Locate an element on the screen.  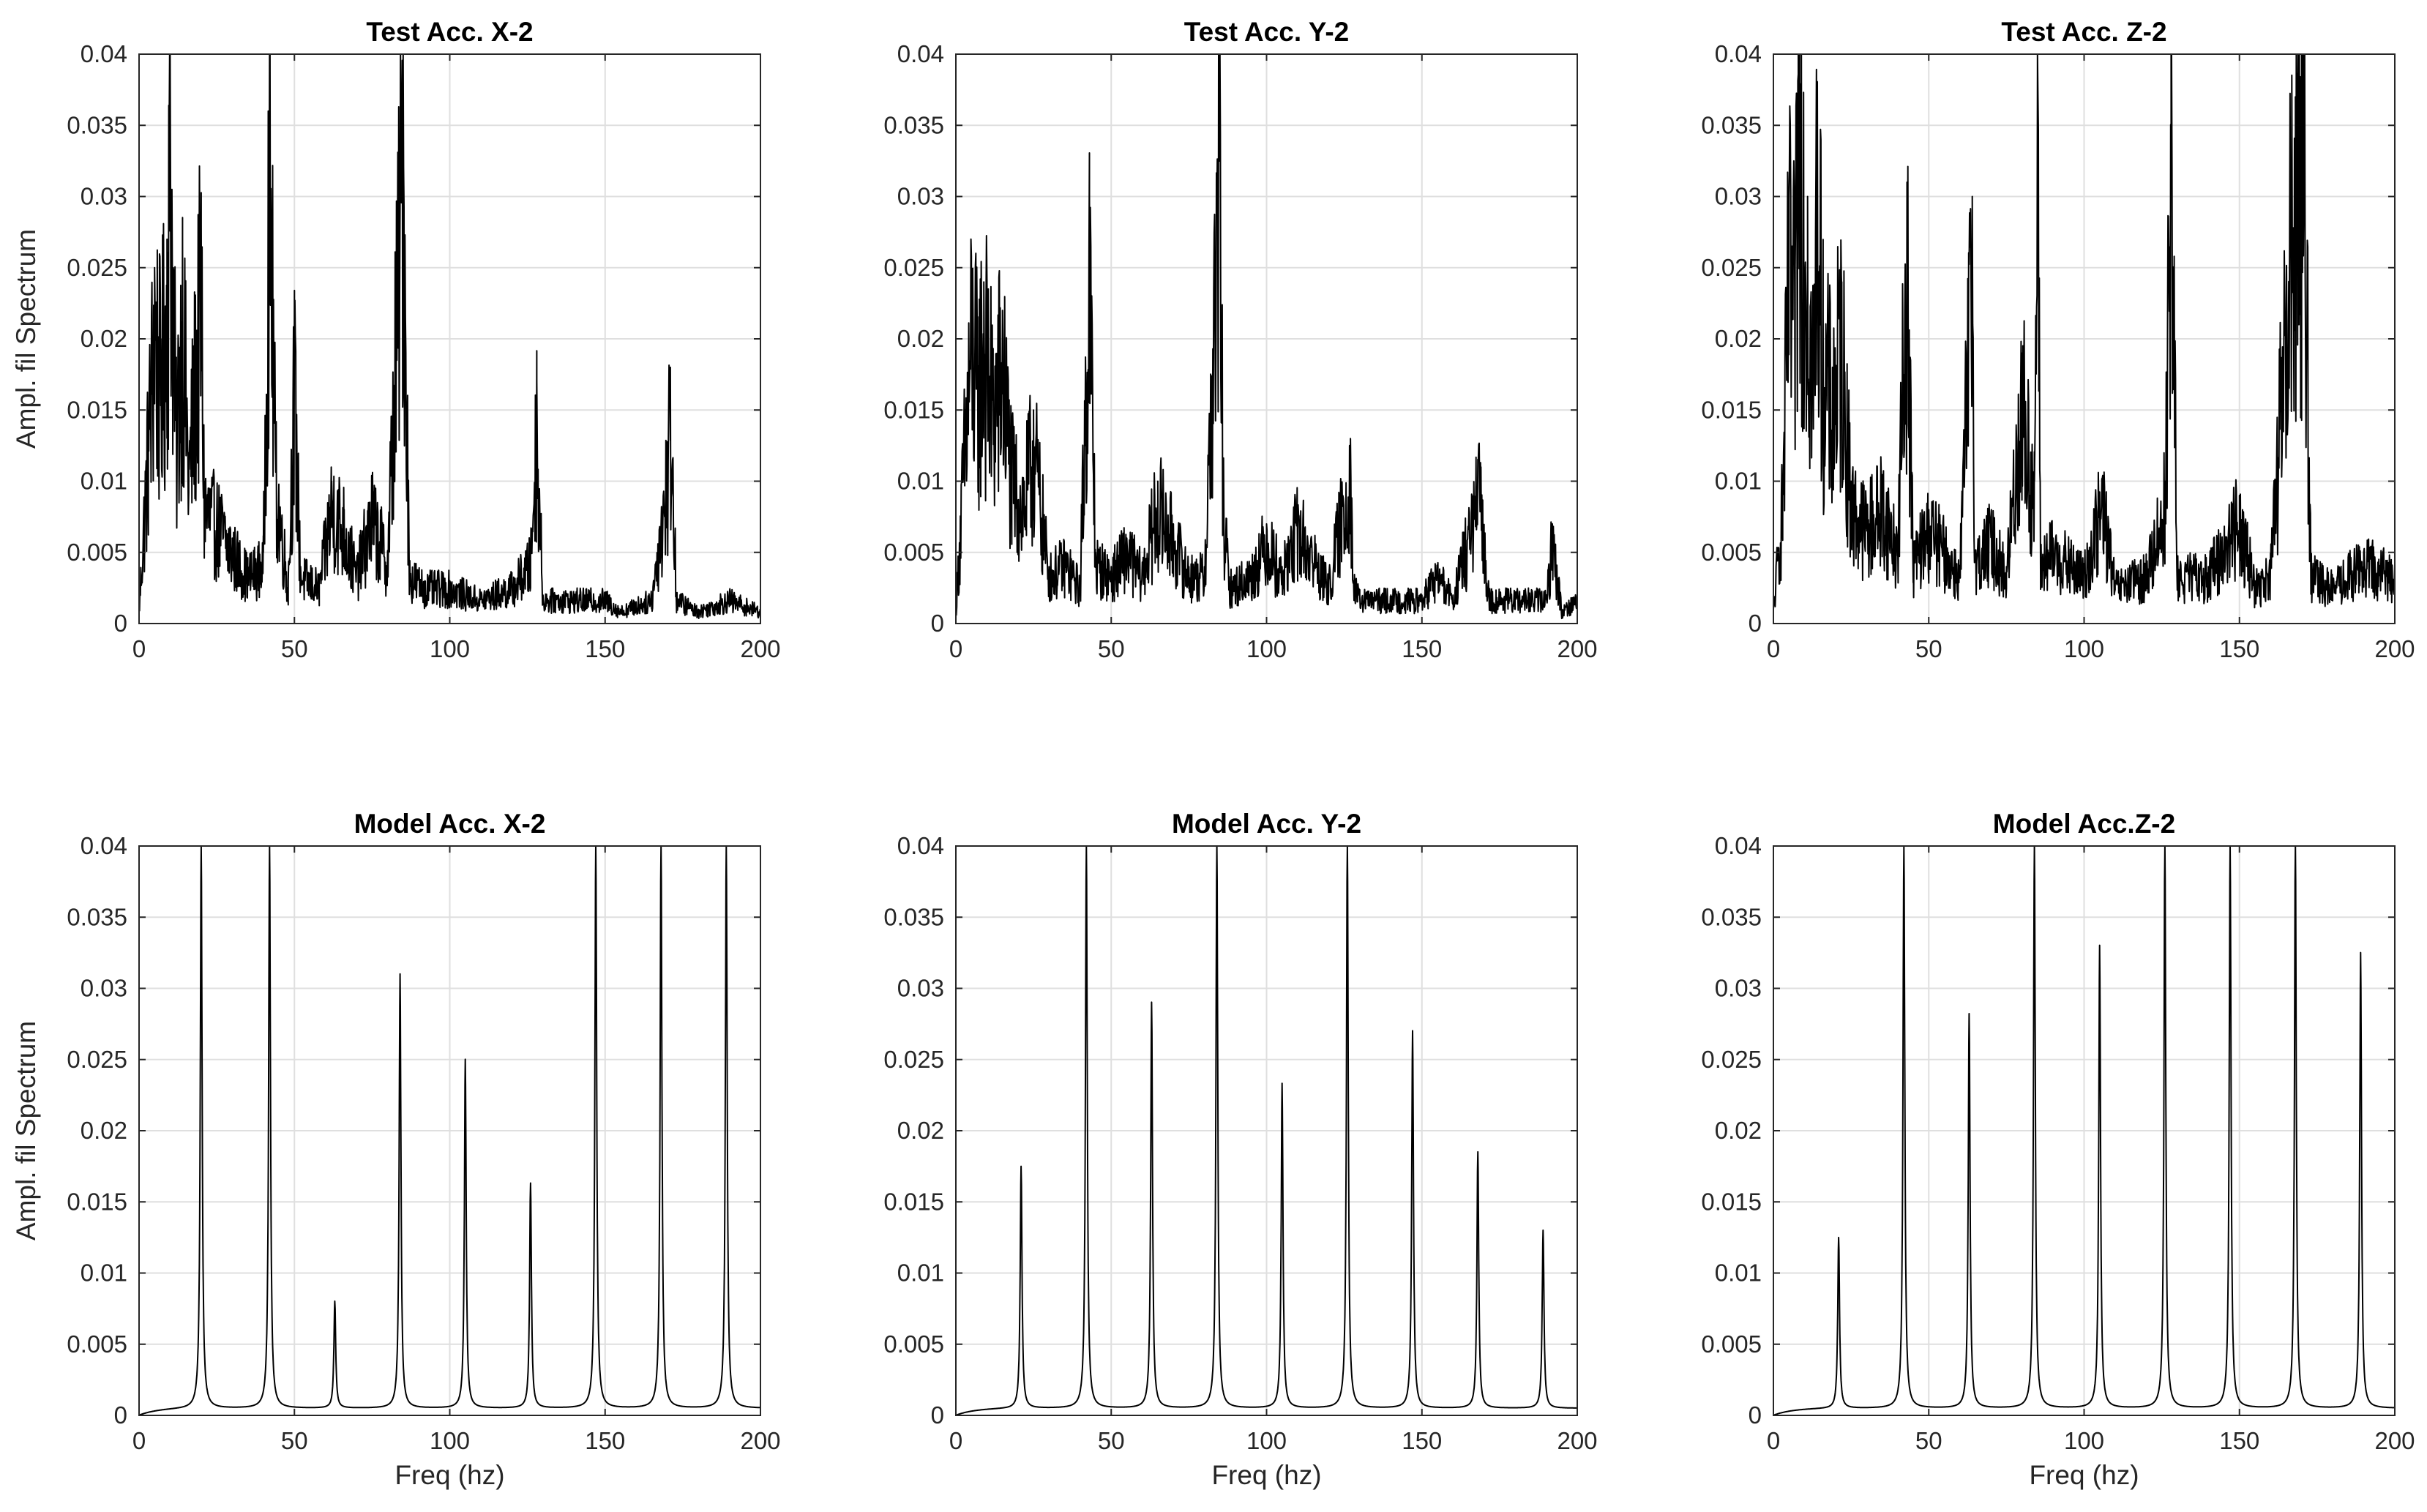
chart-title: Model Acc. Y-2 is located at coordinates (1266, 824).